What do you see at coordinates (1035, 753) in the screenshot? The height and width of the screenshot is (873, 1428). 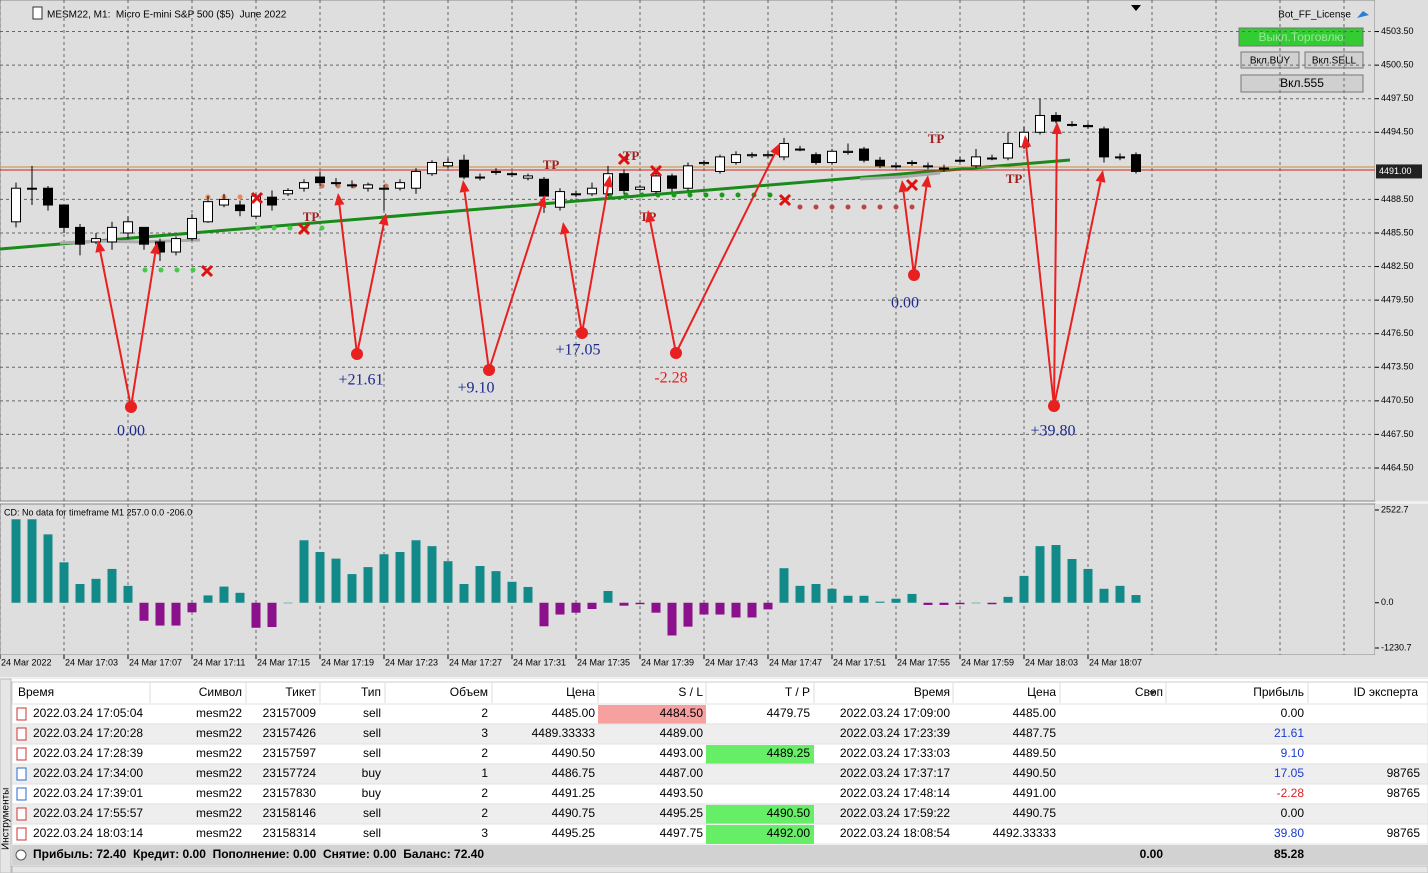 I see `table-cell: 4489.50` at bounding box center [1035, 753].